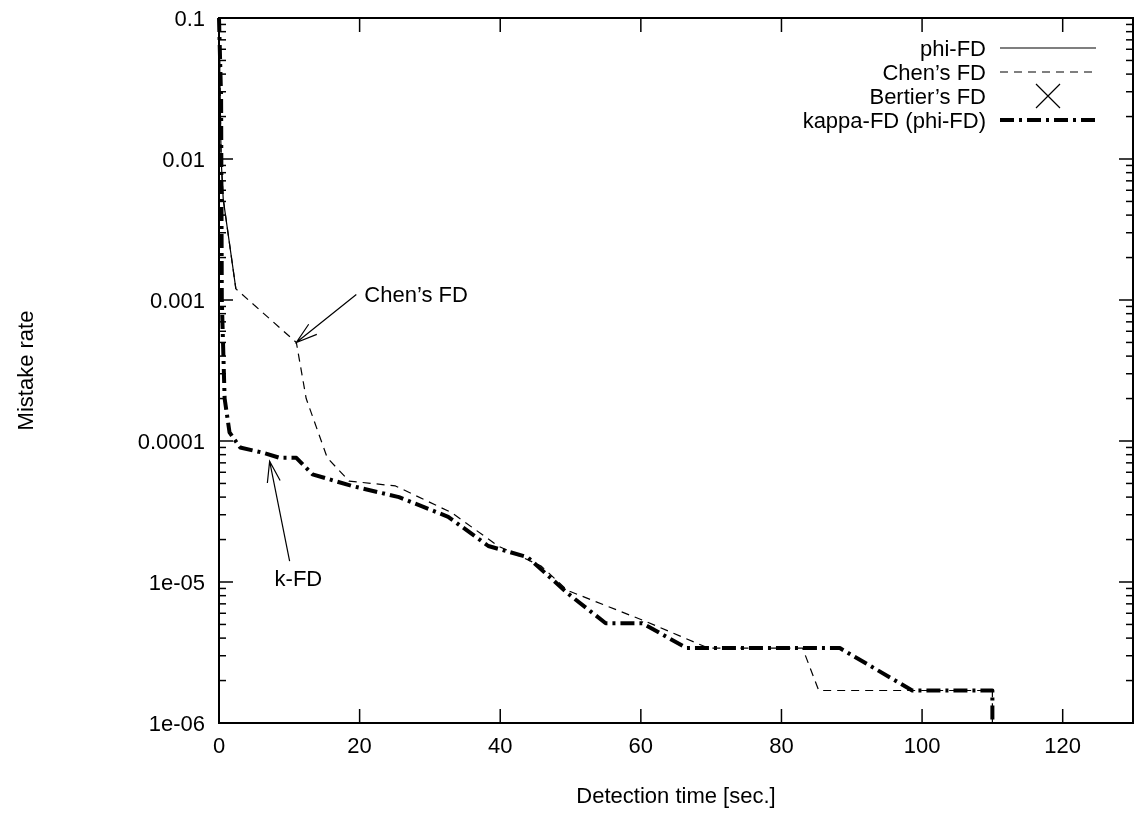 This screenshot has width=1134, height=829. What do you see at coordinates (176, 582) in the screenshot?
I see `y-tick-label: 1e-05` at bounding box center [176, 582].